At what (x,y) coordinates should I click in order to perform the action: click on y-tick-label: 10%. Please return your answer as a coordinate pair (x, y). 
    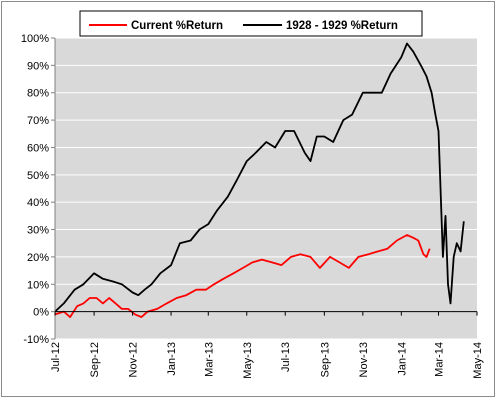
    Looking at the image, I should click on (38, 285).